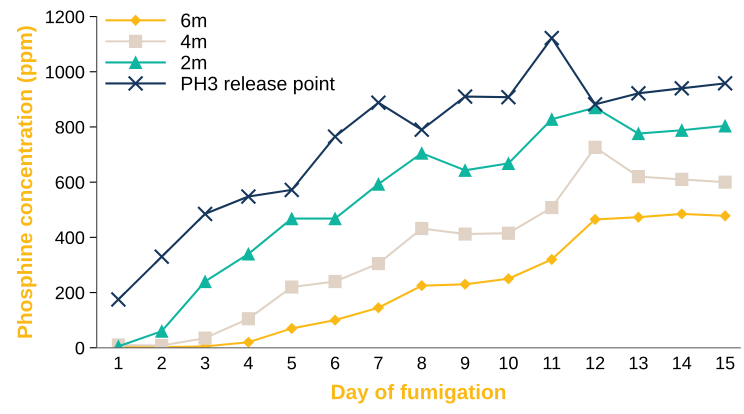 Image resolution: width=744 pixels, height=414 pixels. I want to click on x-tick-label: 7, so click(378, 363).